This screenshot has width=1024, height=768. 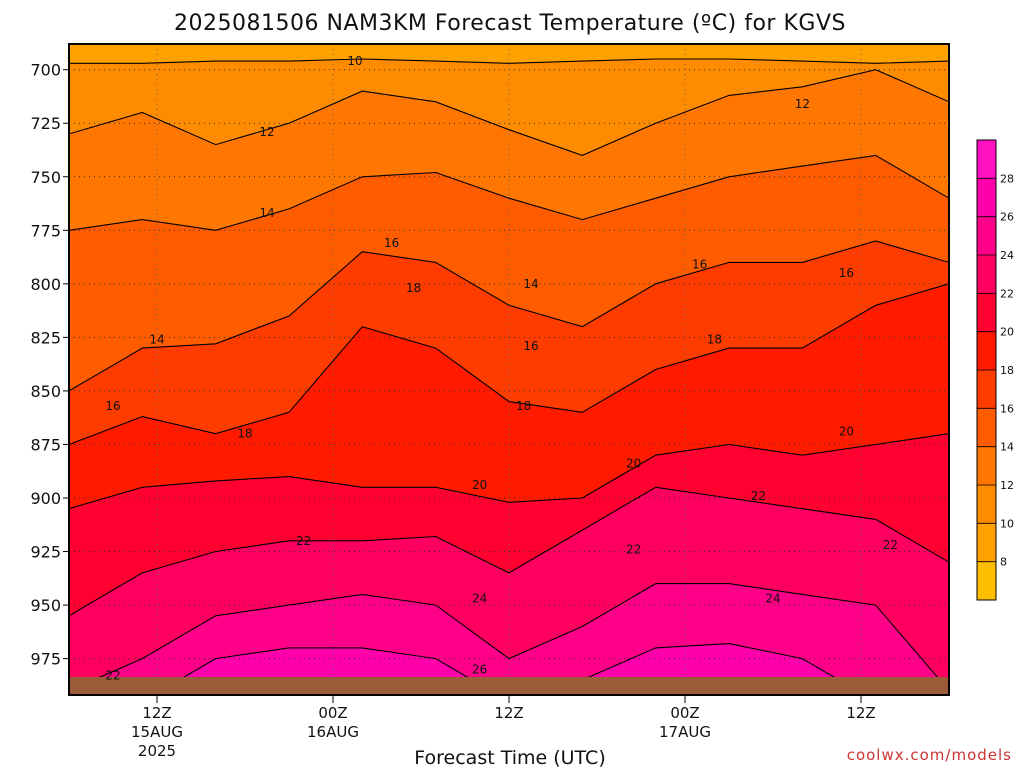 I want to click on colorbar-tick-label: 24, so click(x=1007, y=255).